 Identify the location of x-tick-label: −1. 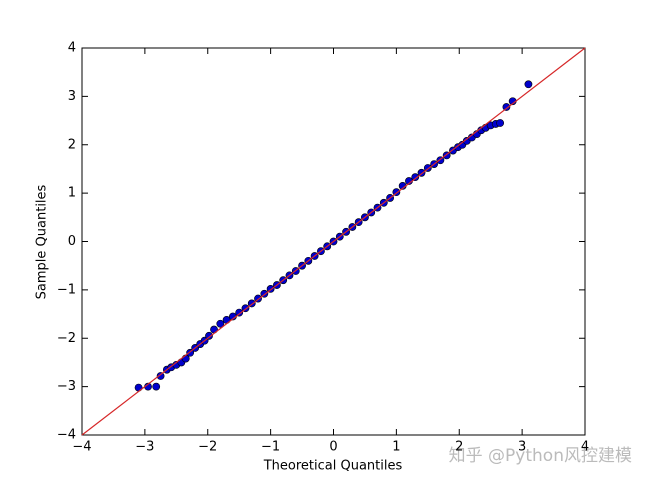
(270, 447).